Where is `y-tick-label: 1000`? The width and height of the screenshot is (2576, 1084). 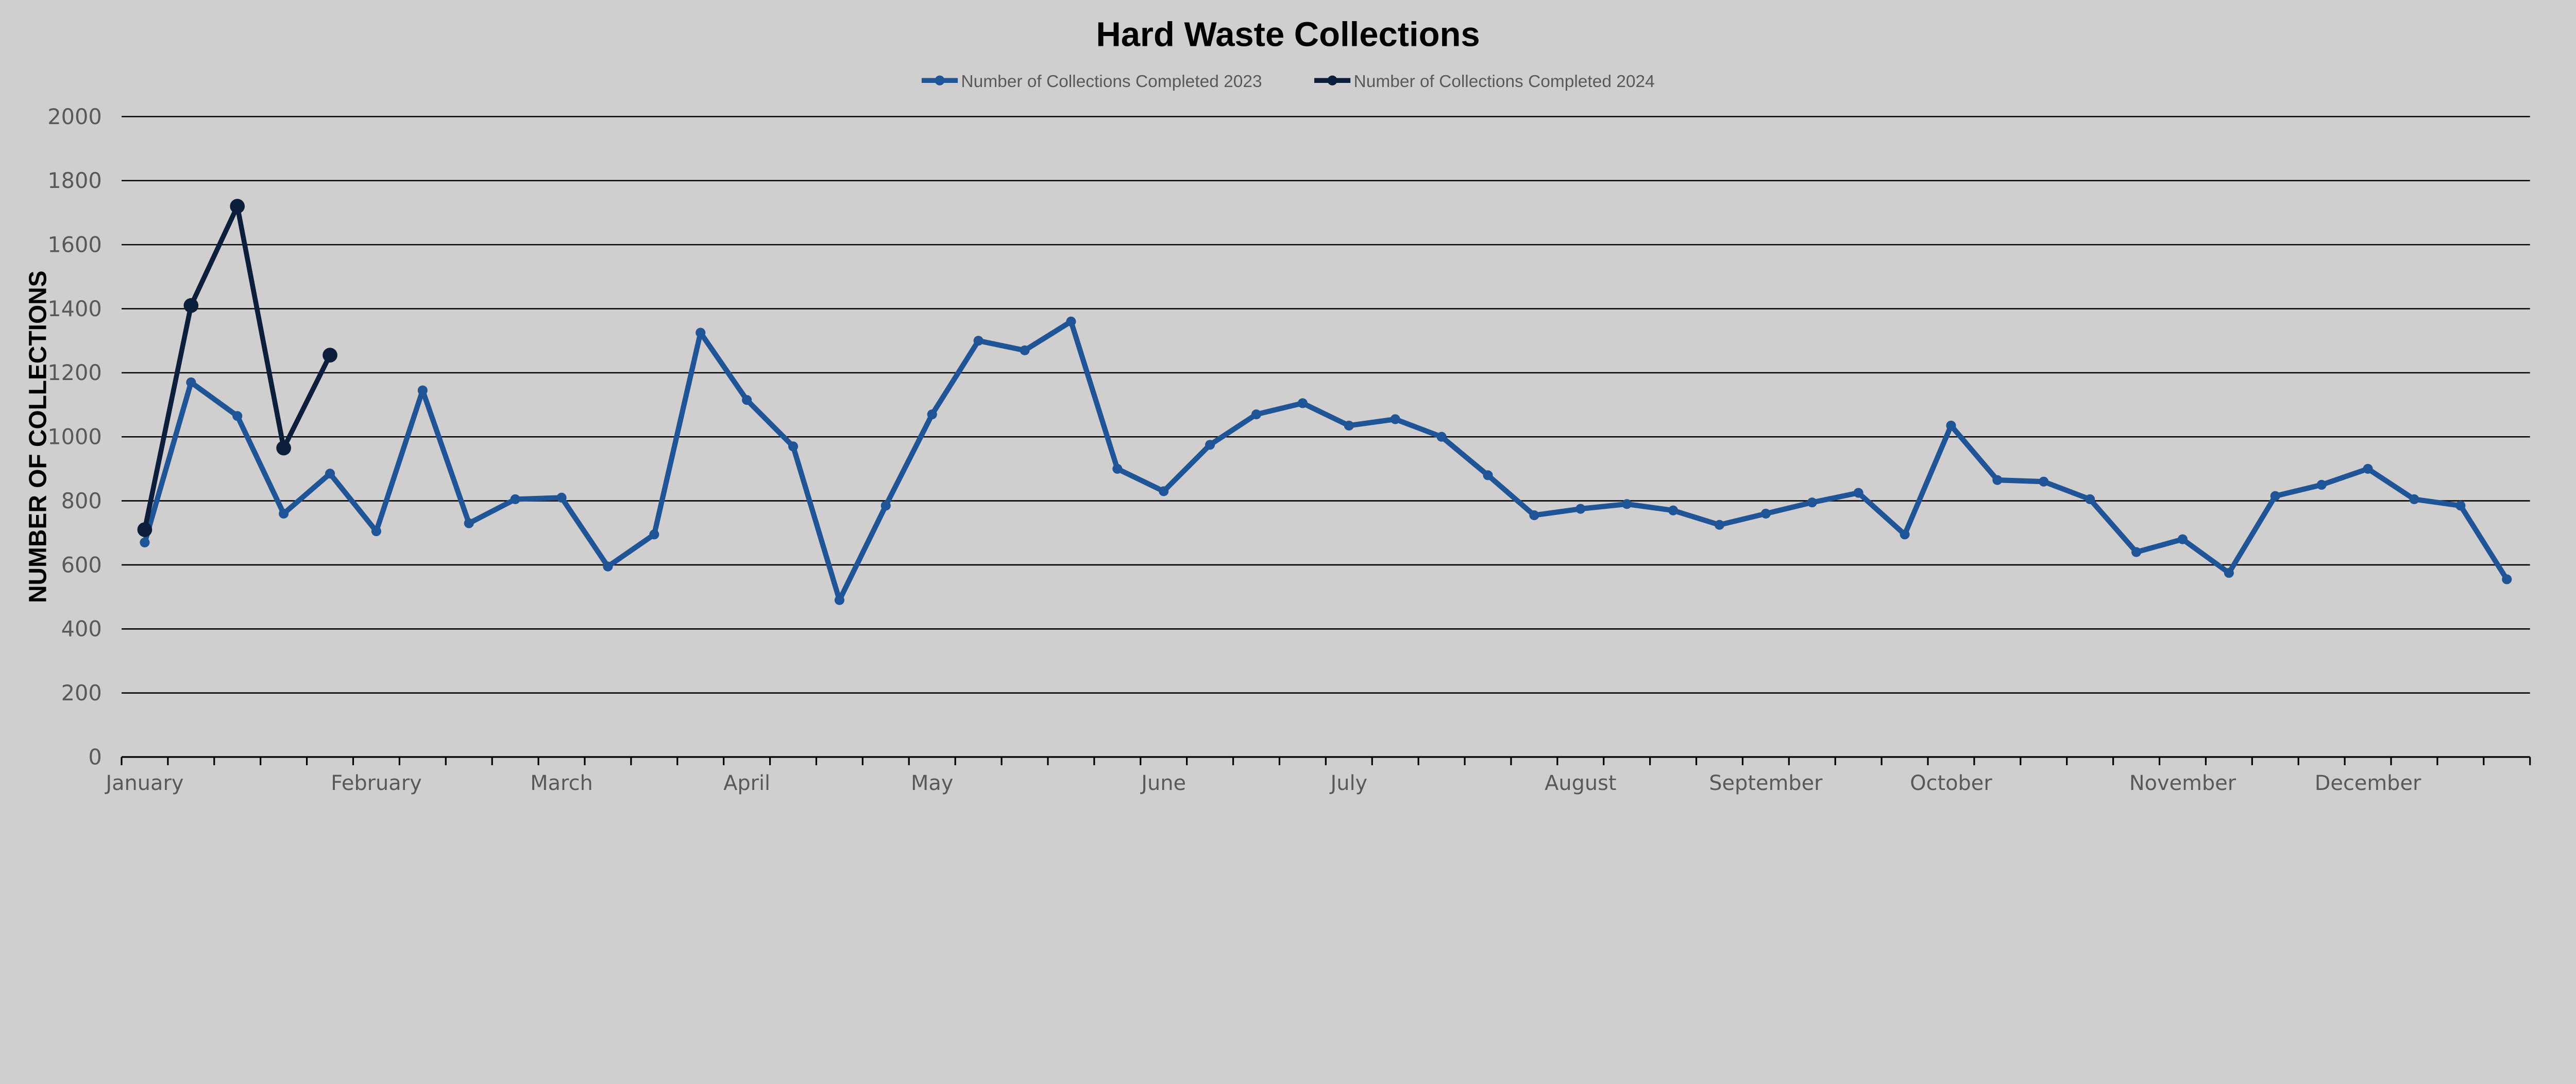
y-tick-label: 1000 is located at coordinates (74, 437).